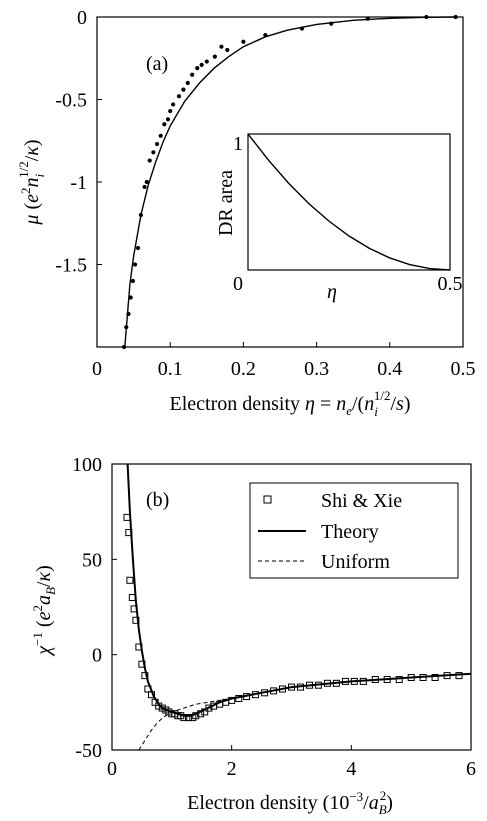  I want to click on panel-a-x-axis-label: Electron density η = ne/(ni1/2/s), so click(289, 403).